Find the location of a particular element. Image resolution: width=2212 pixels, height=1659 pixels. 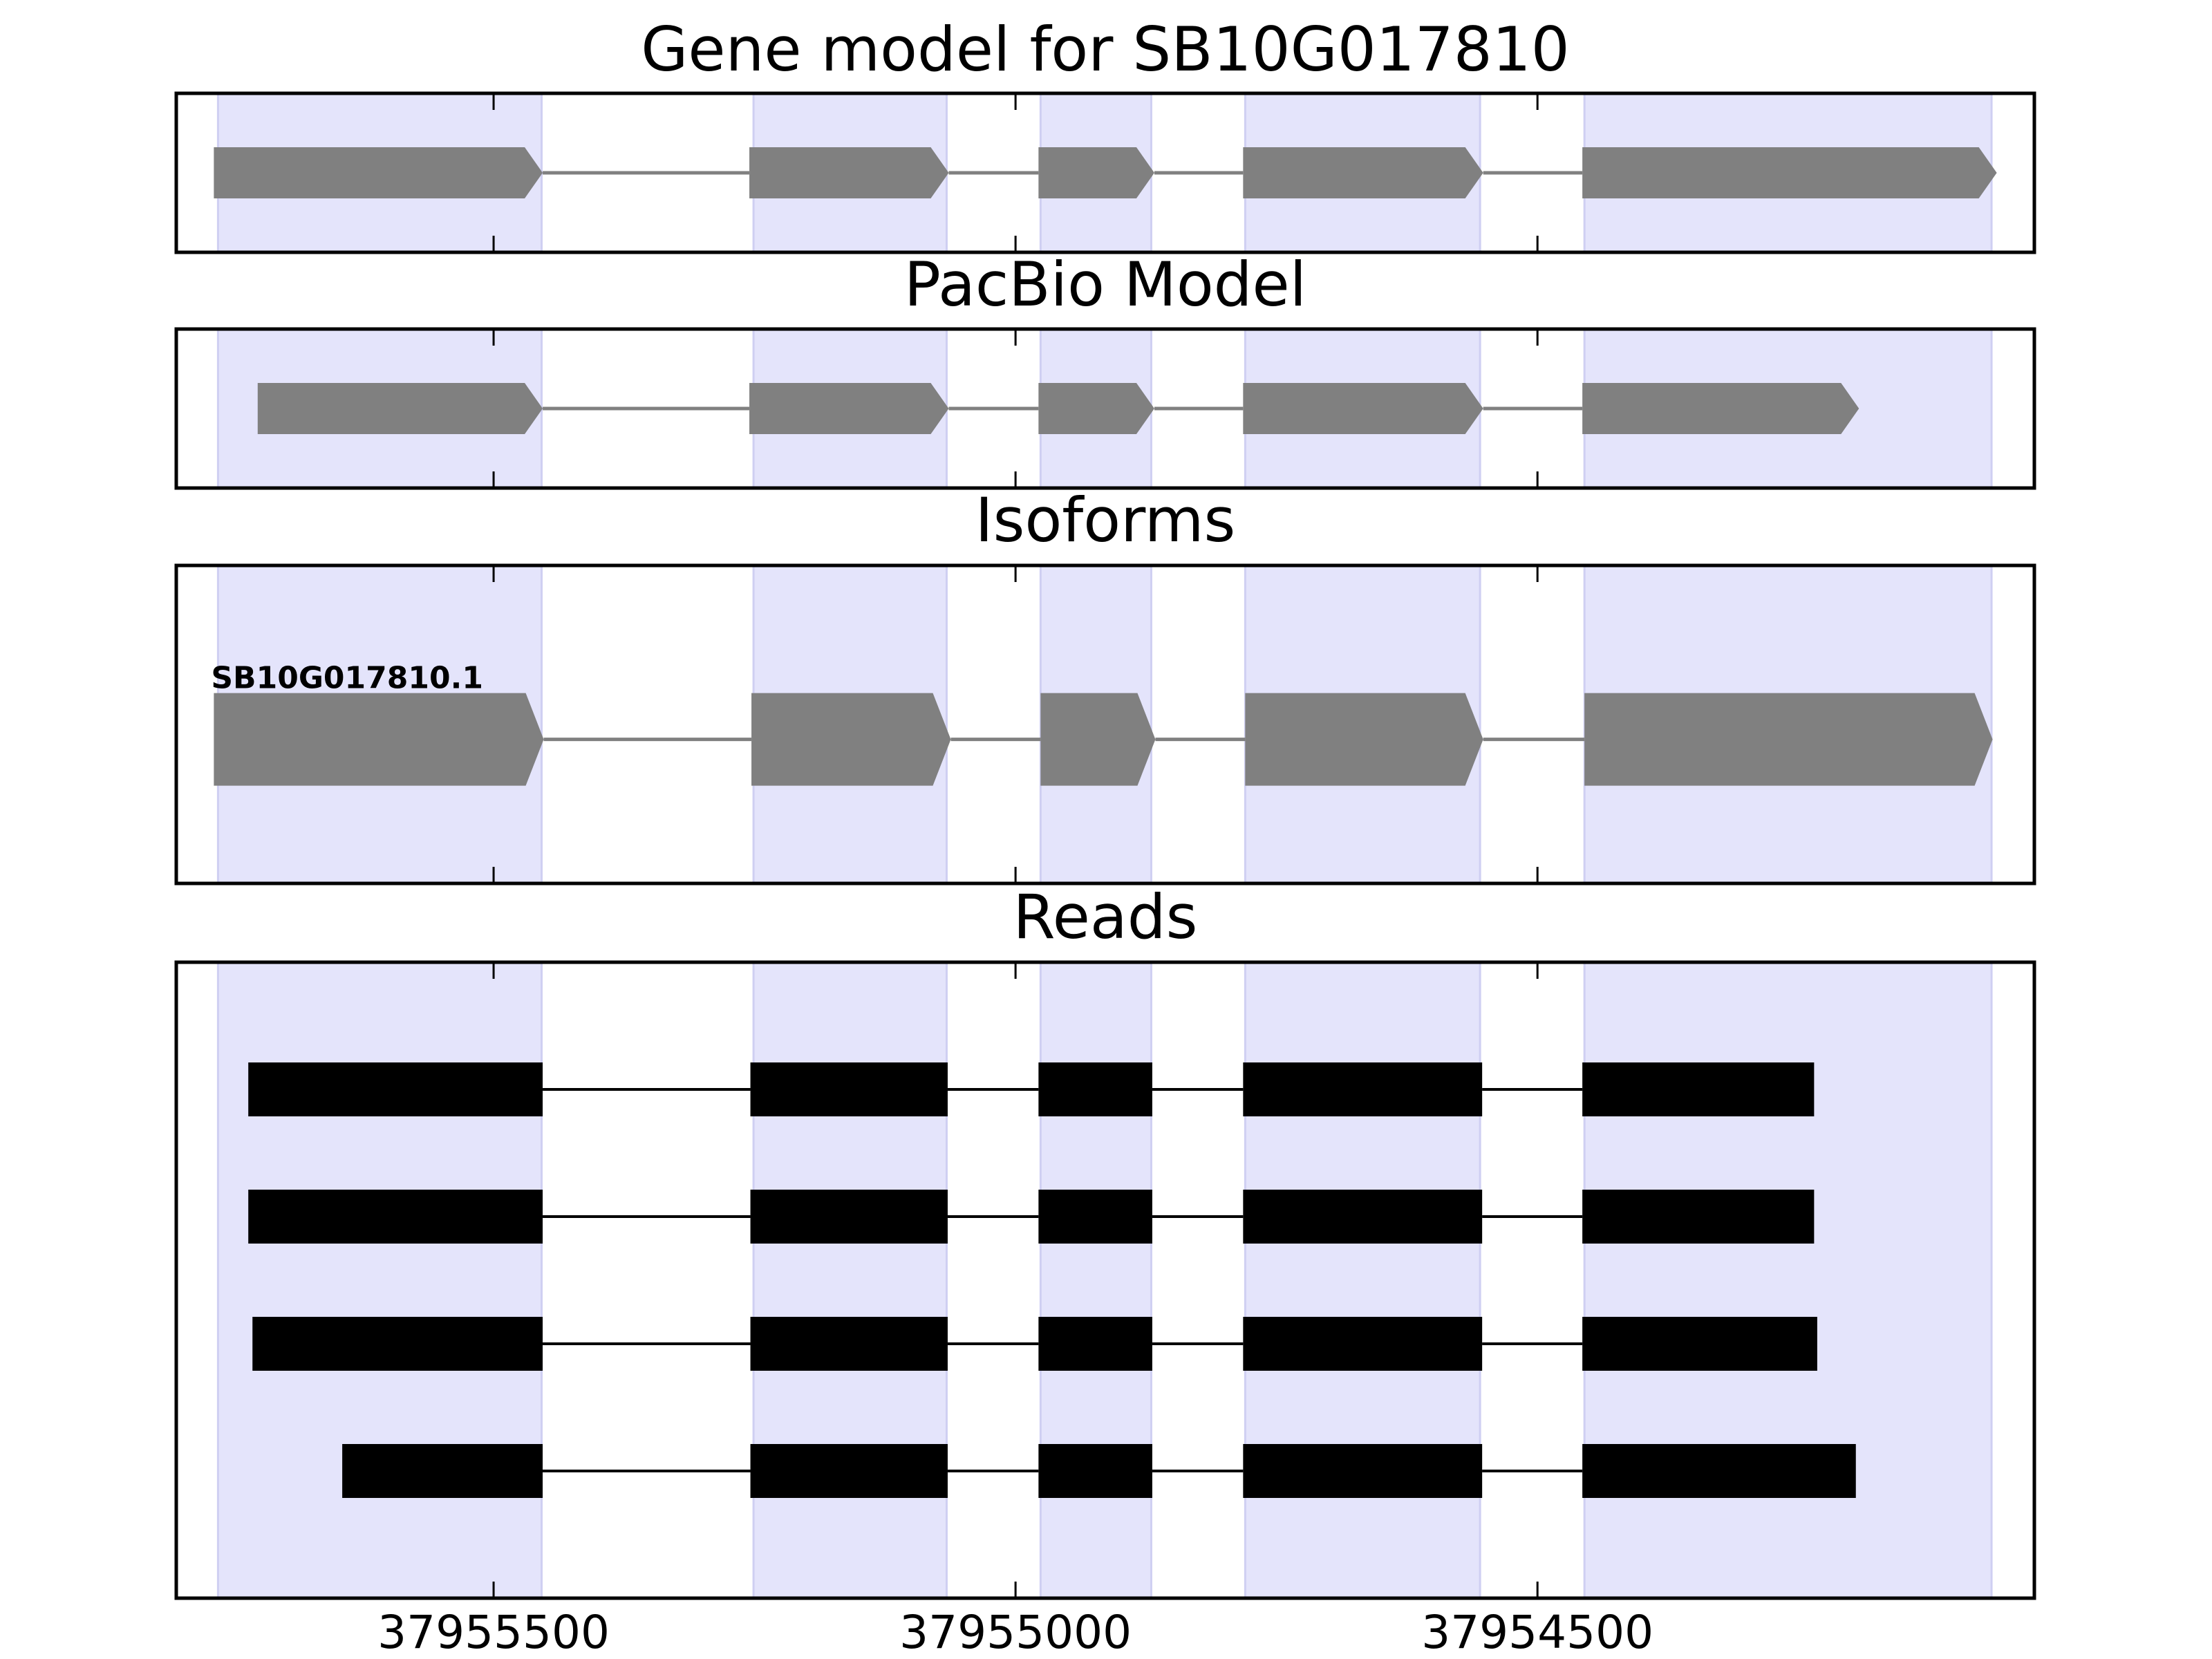

panel-title: Isoforms is located at coordinates (1105, 520).